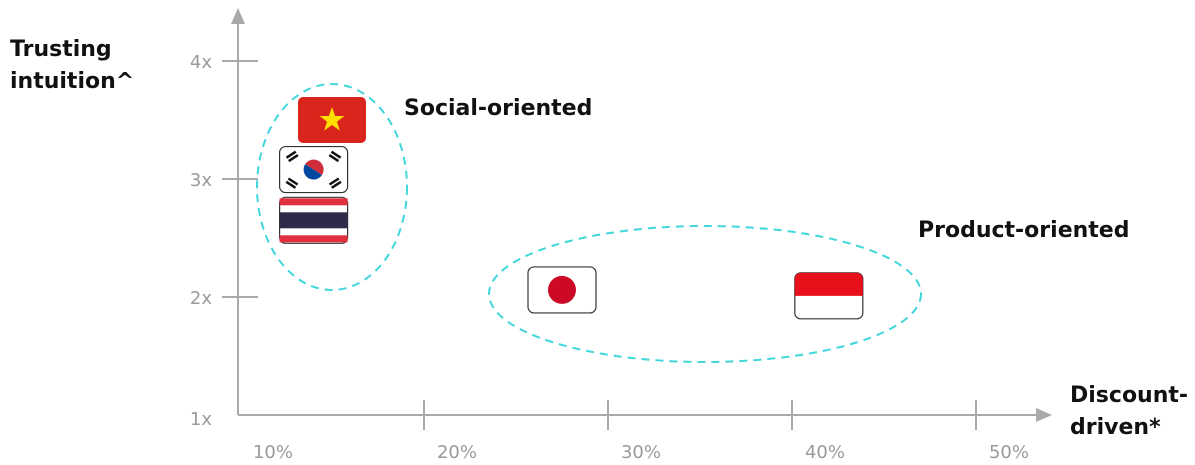 This screenshot has width=1195, height=465. I want to click on data-point-japan, so click(562, 290).